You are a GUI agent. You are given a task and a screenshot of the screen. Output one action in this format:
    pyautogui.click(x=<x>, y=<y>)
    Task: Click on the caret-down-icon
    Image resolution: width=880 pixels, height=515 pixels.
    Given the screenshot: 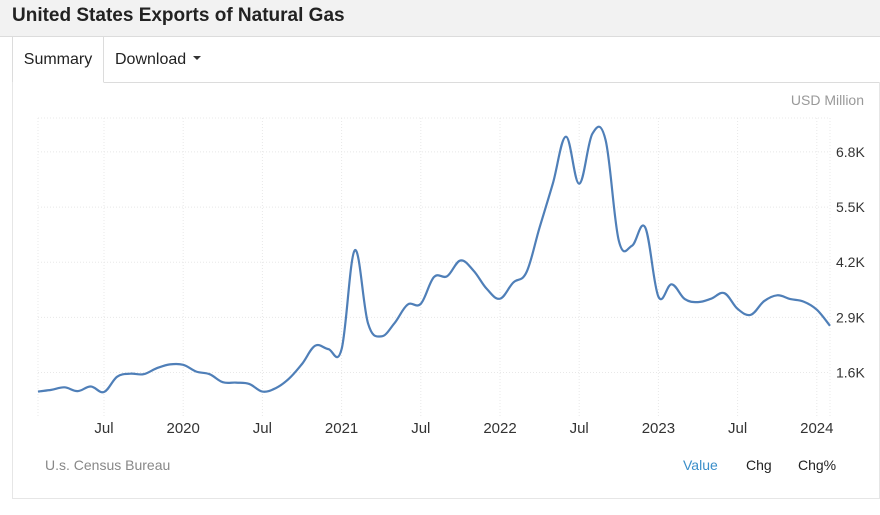 What is the action you would take?
    pyautogui.click(x=197, y=57)
    